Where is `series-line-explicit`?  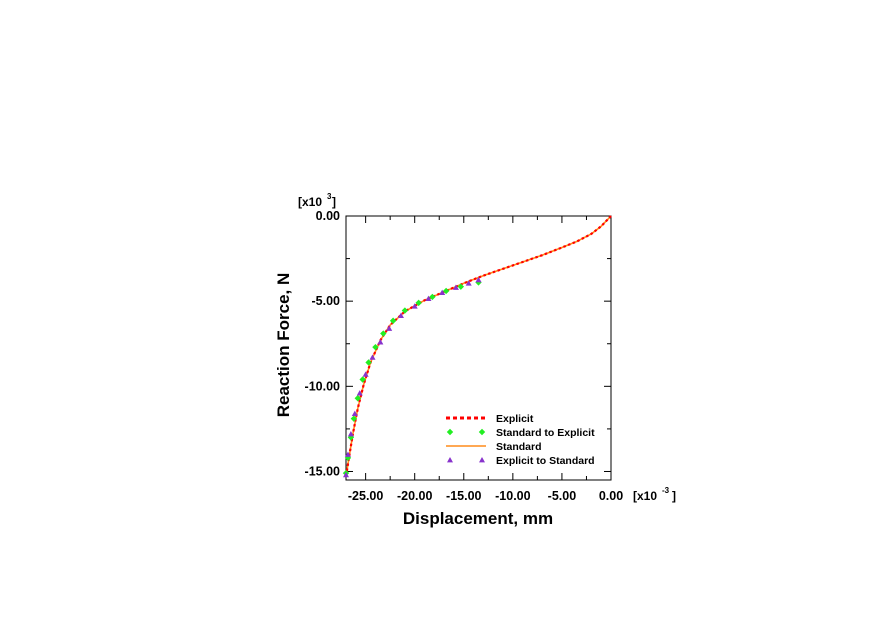 series-line-explicit is located at coordinates (478, 346).